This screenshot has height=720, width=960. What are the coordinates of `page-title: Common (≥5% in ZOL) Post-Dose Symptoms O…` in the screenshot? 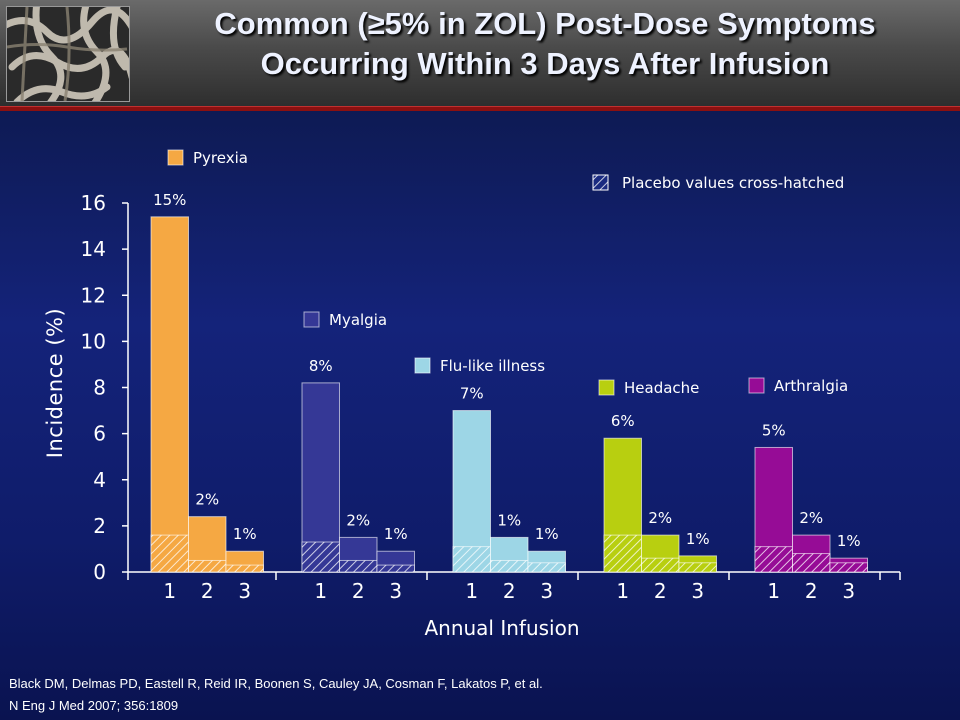 It's located at (545, 44).